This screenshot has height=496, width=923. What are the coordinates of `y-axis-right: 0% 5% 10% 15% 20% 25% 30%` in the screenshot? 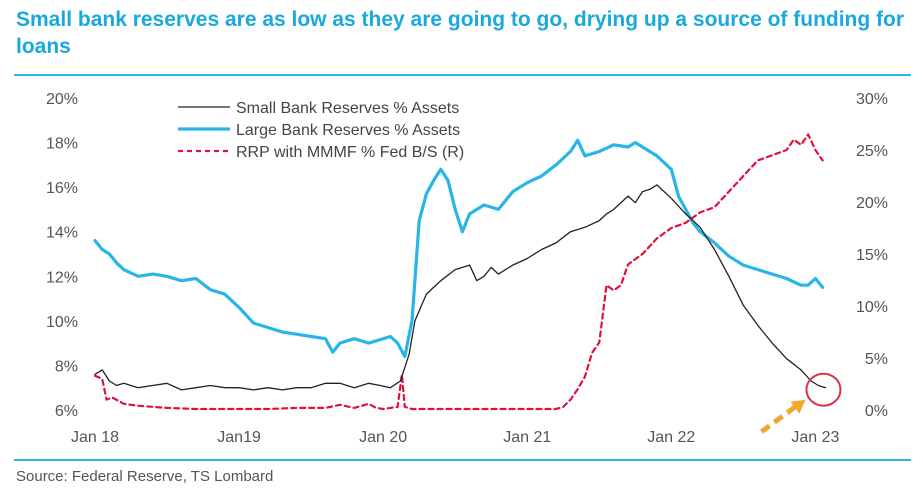 It's located at (872, 255).